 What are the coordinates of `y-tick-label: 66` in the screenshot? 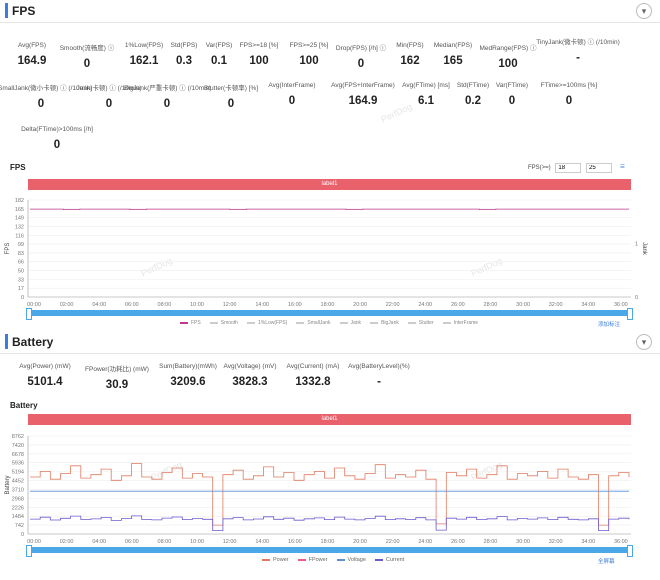 It's located at (21, 263).